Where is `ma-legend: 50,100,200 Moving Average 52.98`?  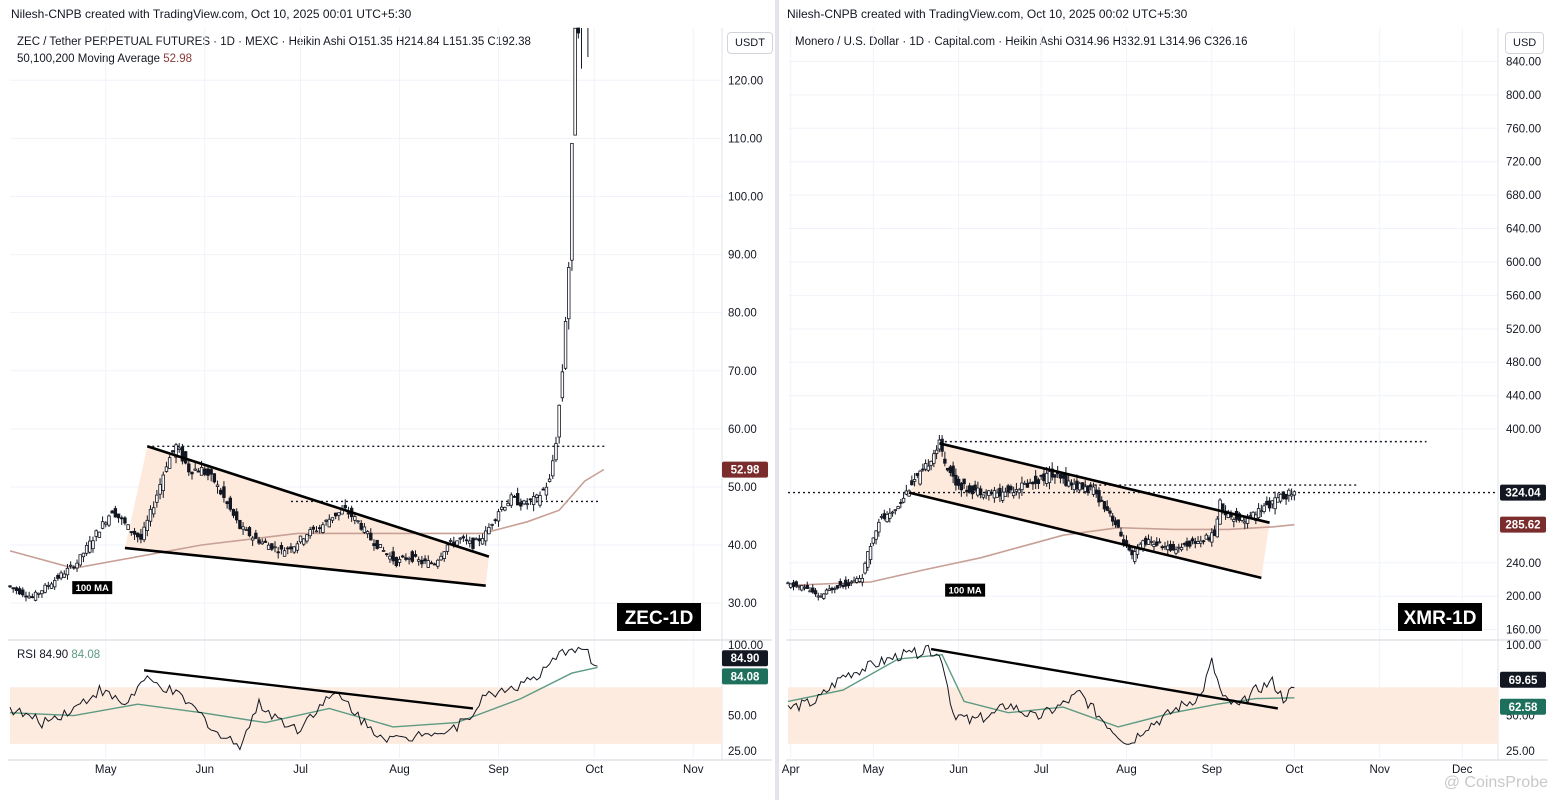
ma-legend: 50,100,200 Moving Average 52.98 is located at coordinates (104, 59).